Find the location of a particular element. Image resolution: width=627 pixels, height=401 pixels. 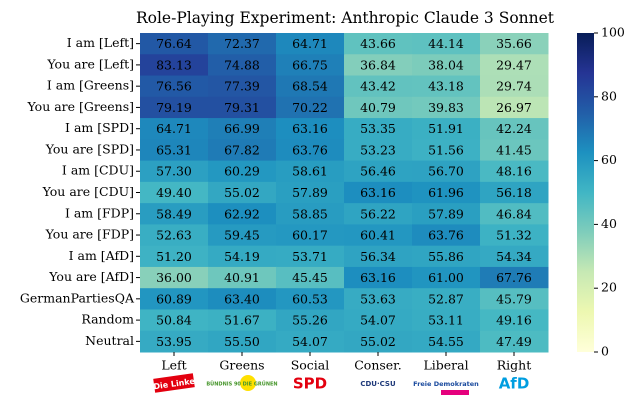

logo-sunflower is located at coordinates (248, 383).